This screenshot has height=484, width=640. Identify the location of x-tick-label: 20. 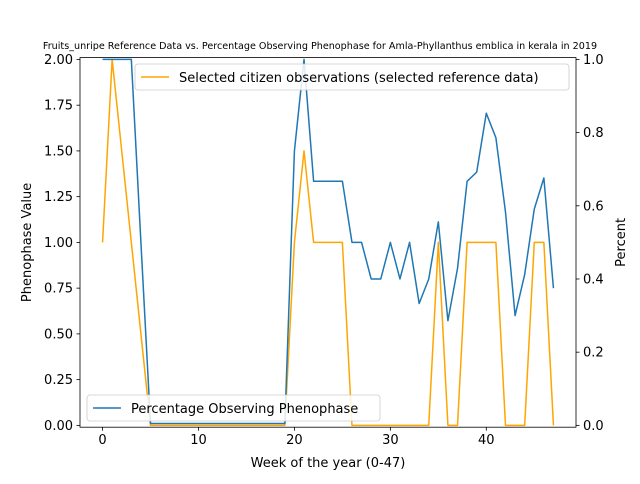
(294, 440).